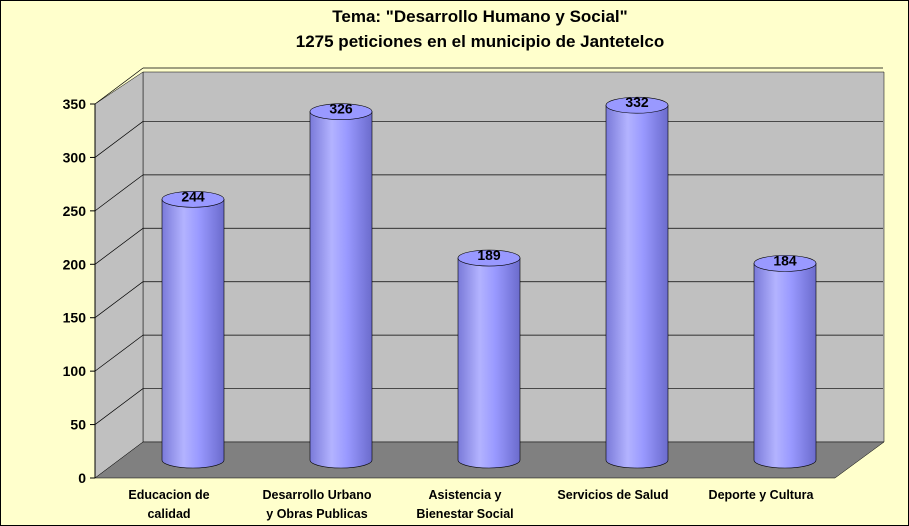  What do you see at coordinates (119, 275) in the screenshot?
I see `side-wall` at bounding box center [119, 275].